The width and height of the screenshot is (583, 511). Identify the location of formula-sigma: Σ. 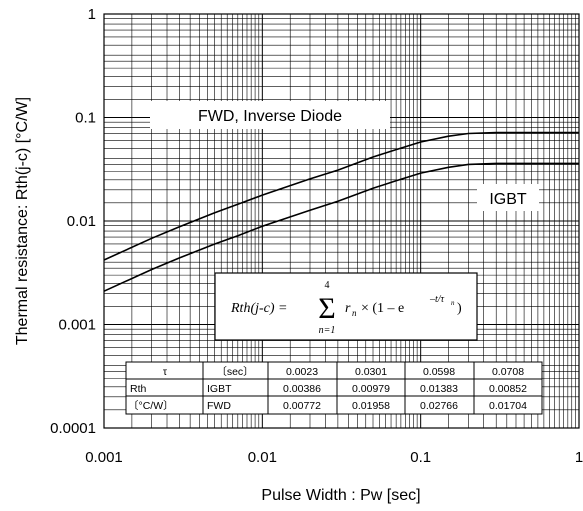
(326, 308).